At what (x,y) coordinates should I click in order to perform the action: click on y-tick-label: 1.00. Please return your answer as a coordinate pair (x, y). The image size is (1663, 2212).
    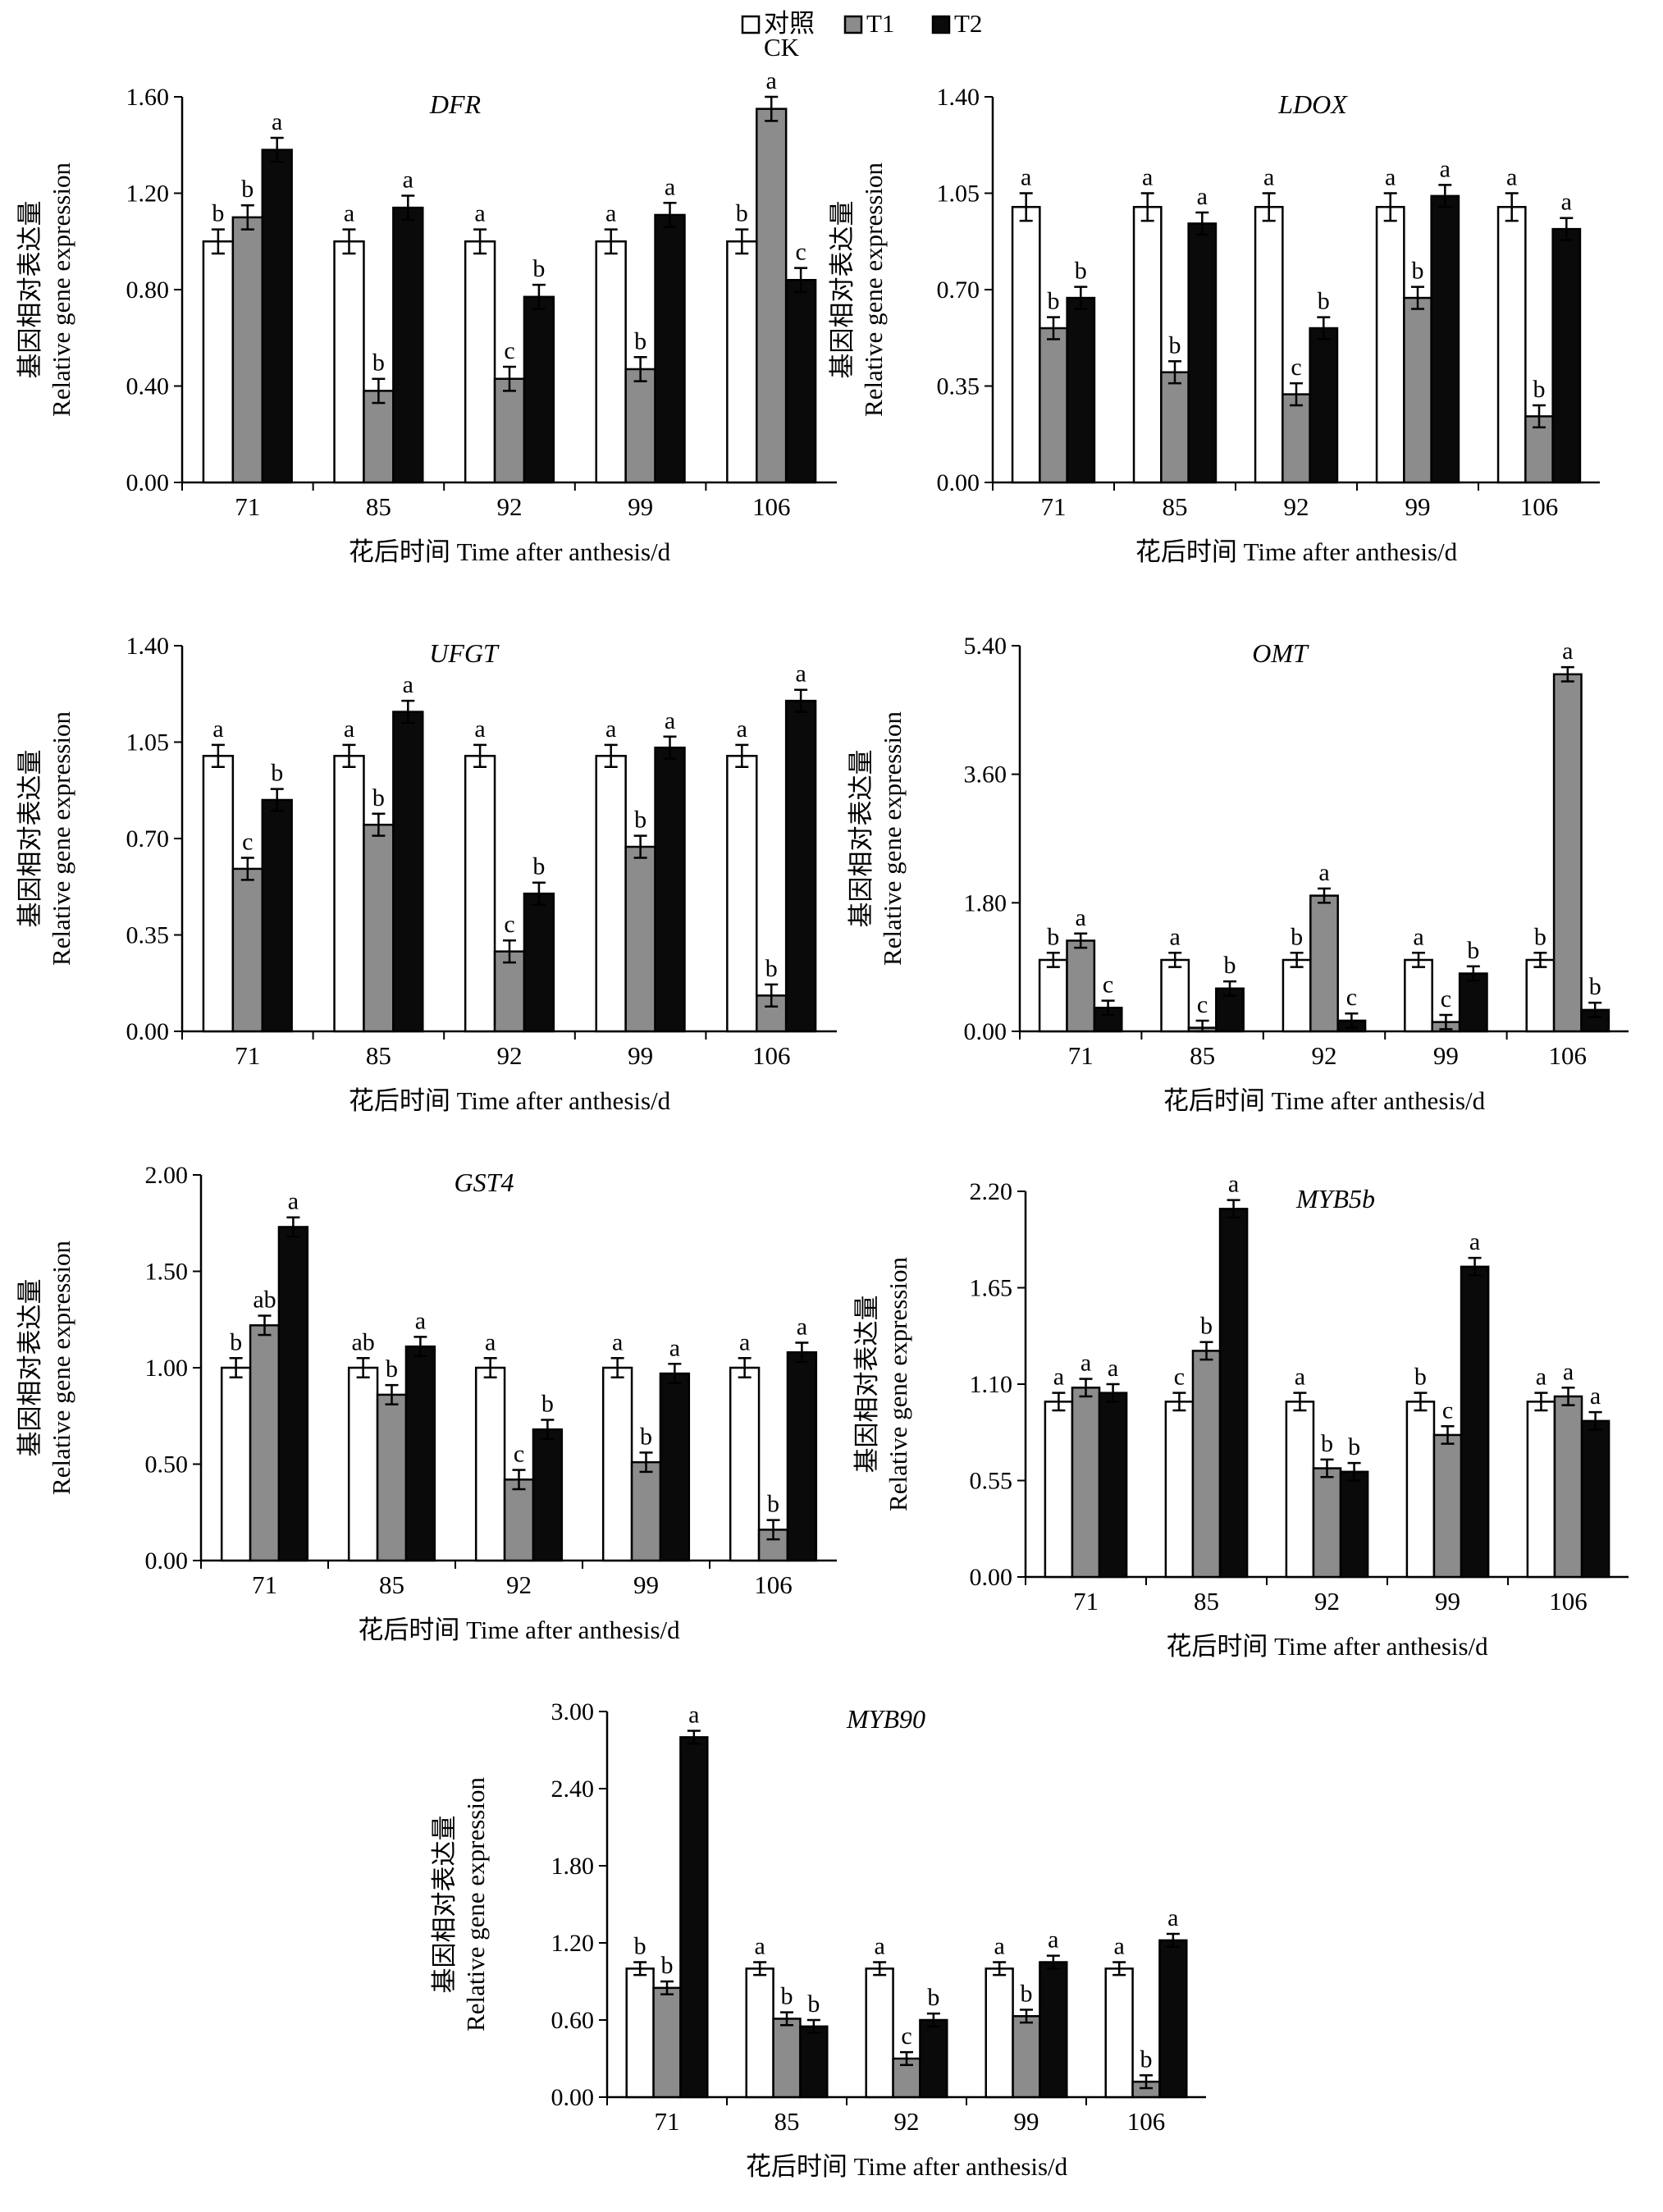
    Looking at the image, I should click on (167, 1368).